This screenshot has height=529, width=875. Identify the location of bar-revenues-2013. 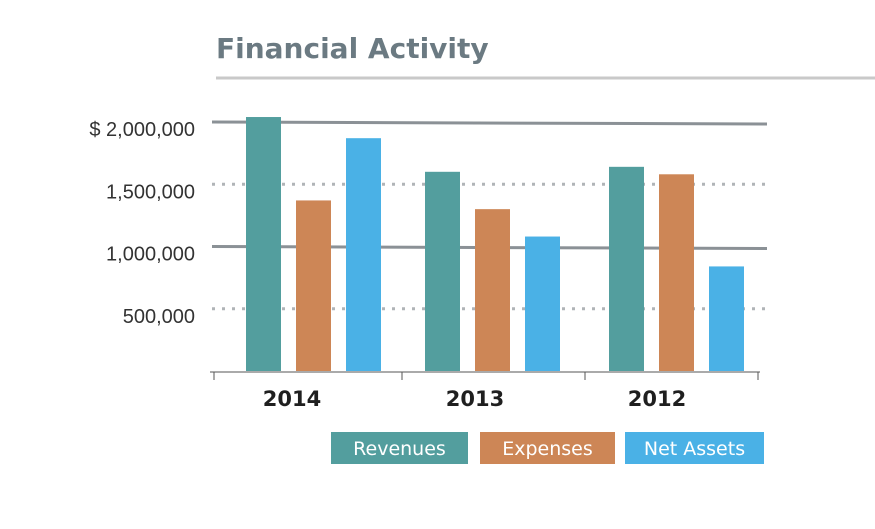
(442, 271).